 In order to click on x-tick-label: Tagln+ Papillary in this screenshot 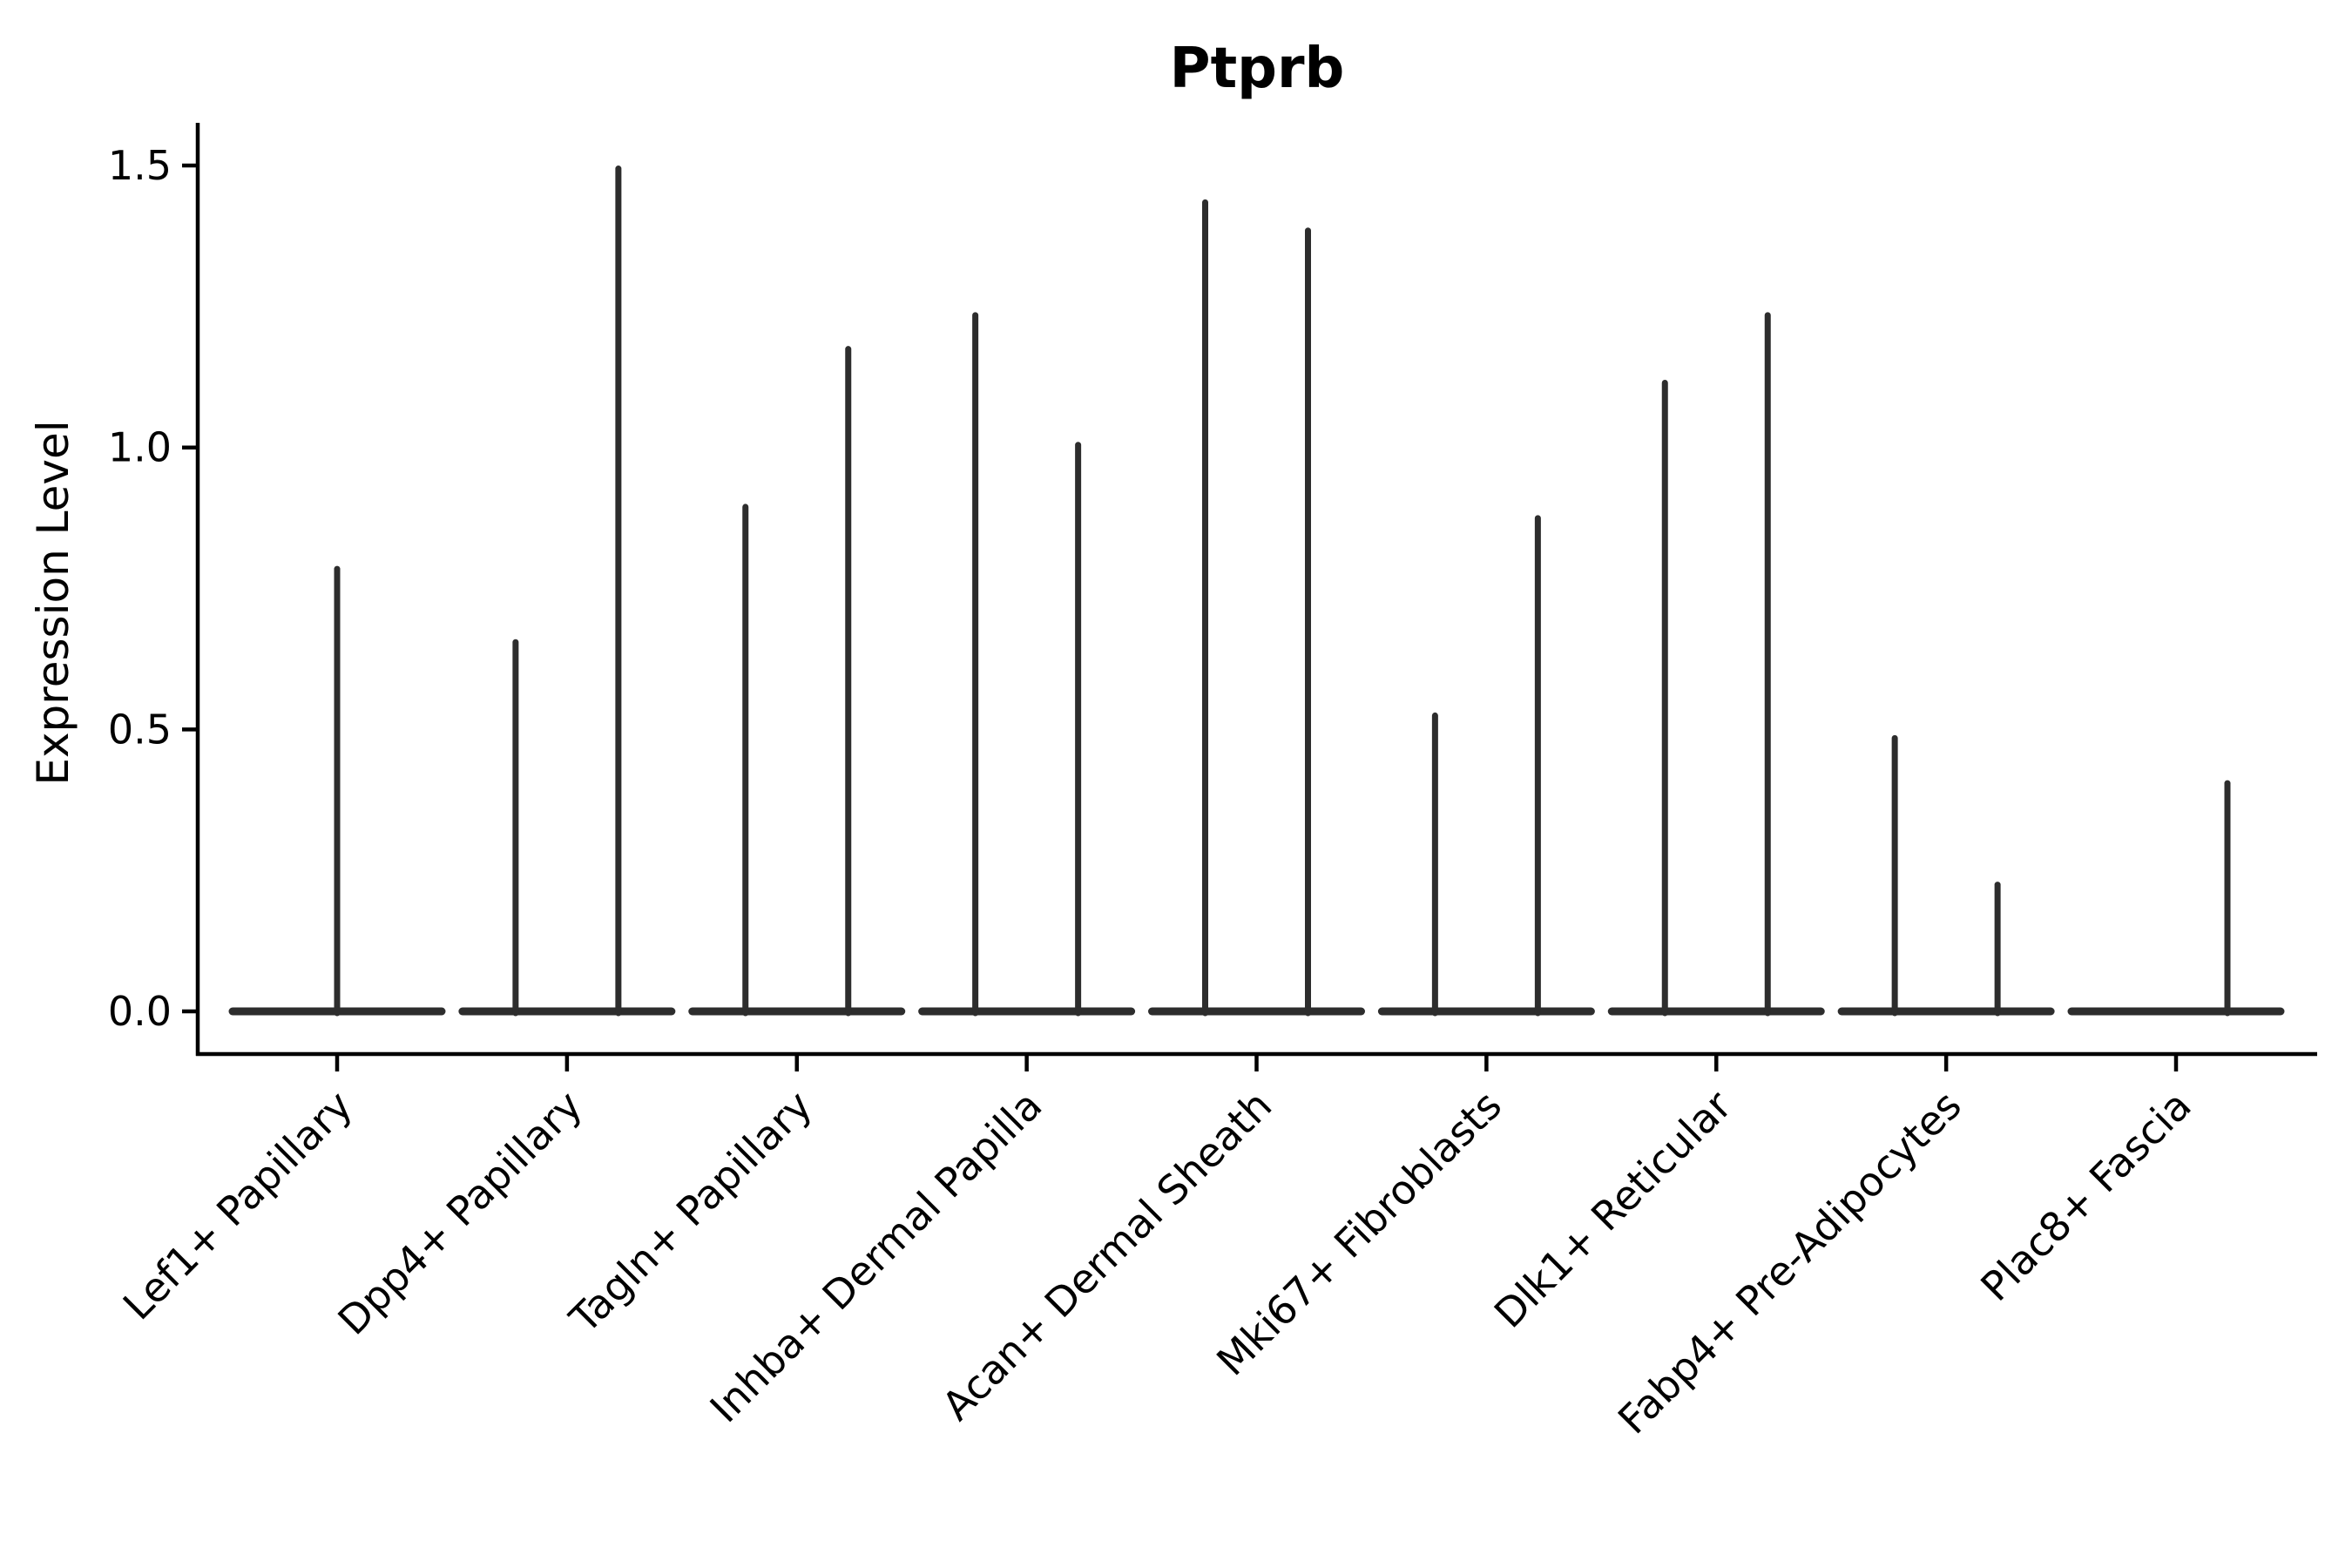, I will do `click(690, 1212)`.